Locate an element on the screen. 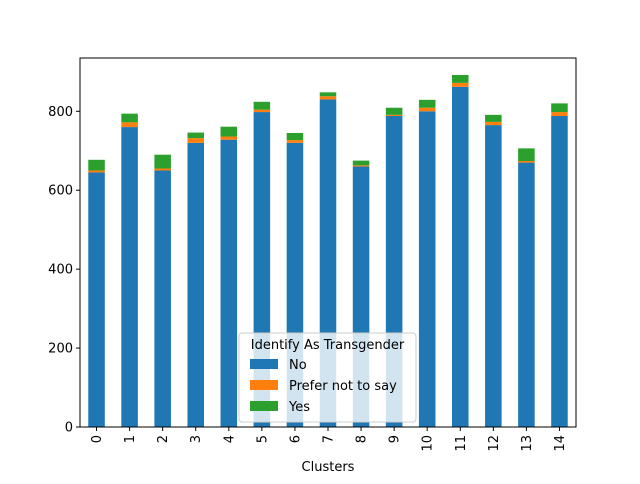 This screenshot has height=484, width=640. x-tick-label-11: 11 is located at coordinates (461, 443).